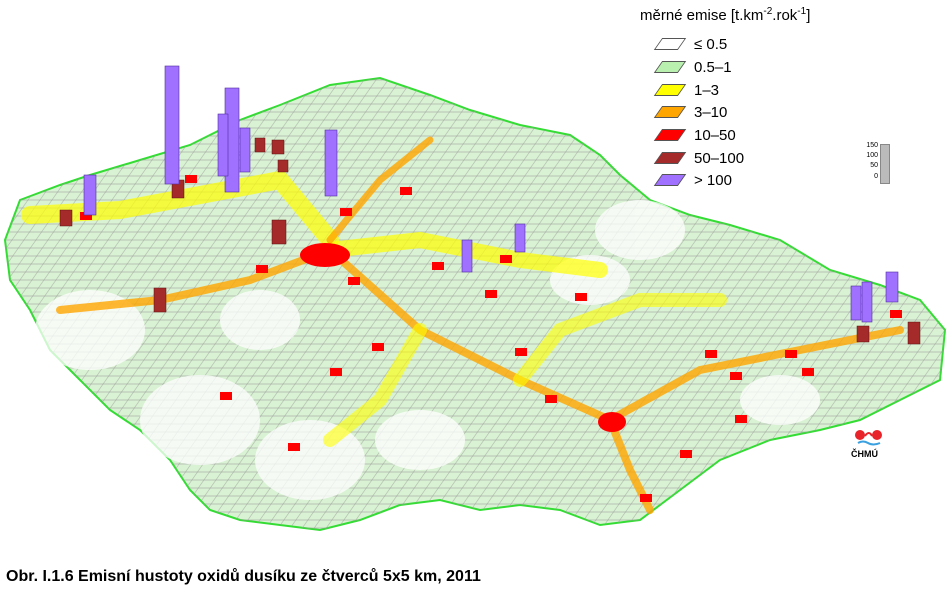  Describe the element at coordinates (690, 112) in the screenshot. I see `legend-item: 3–10` at that location.